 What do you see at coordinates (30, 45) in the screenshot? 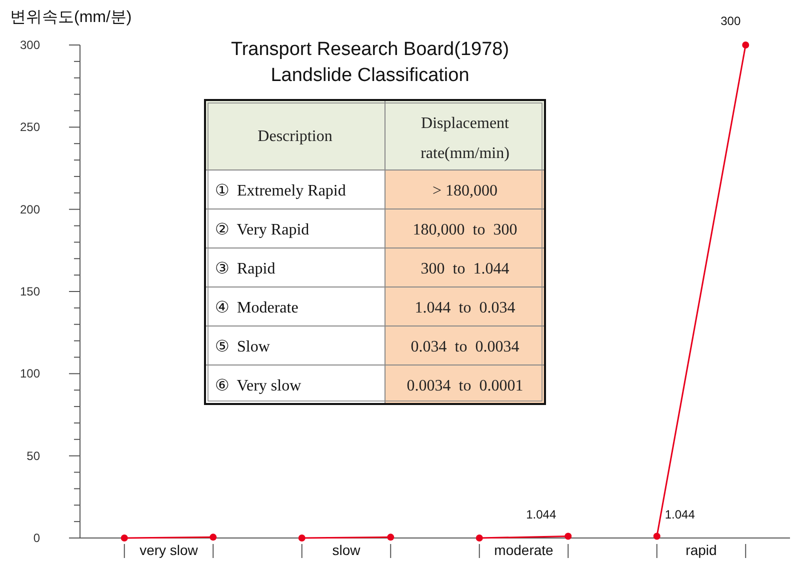
I see `y-tick-label: 300` at bounding box center [30, 45].